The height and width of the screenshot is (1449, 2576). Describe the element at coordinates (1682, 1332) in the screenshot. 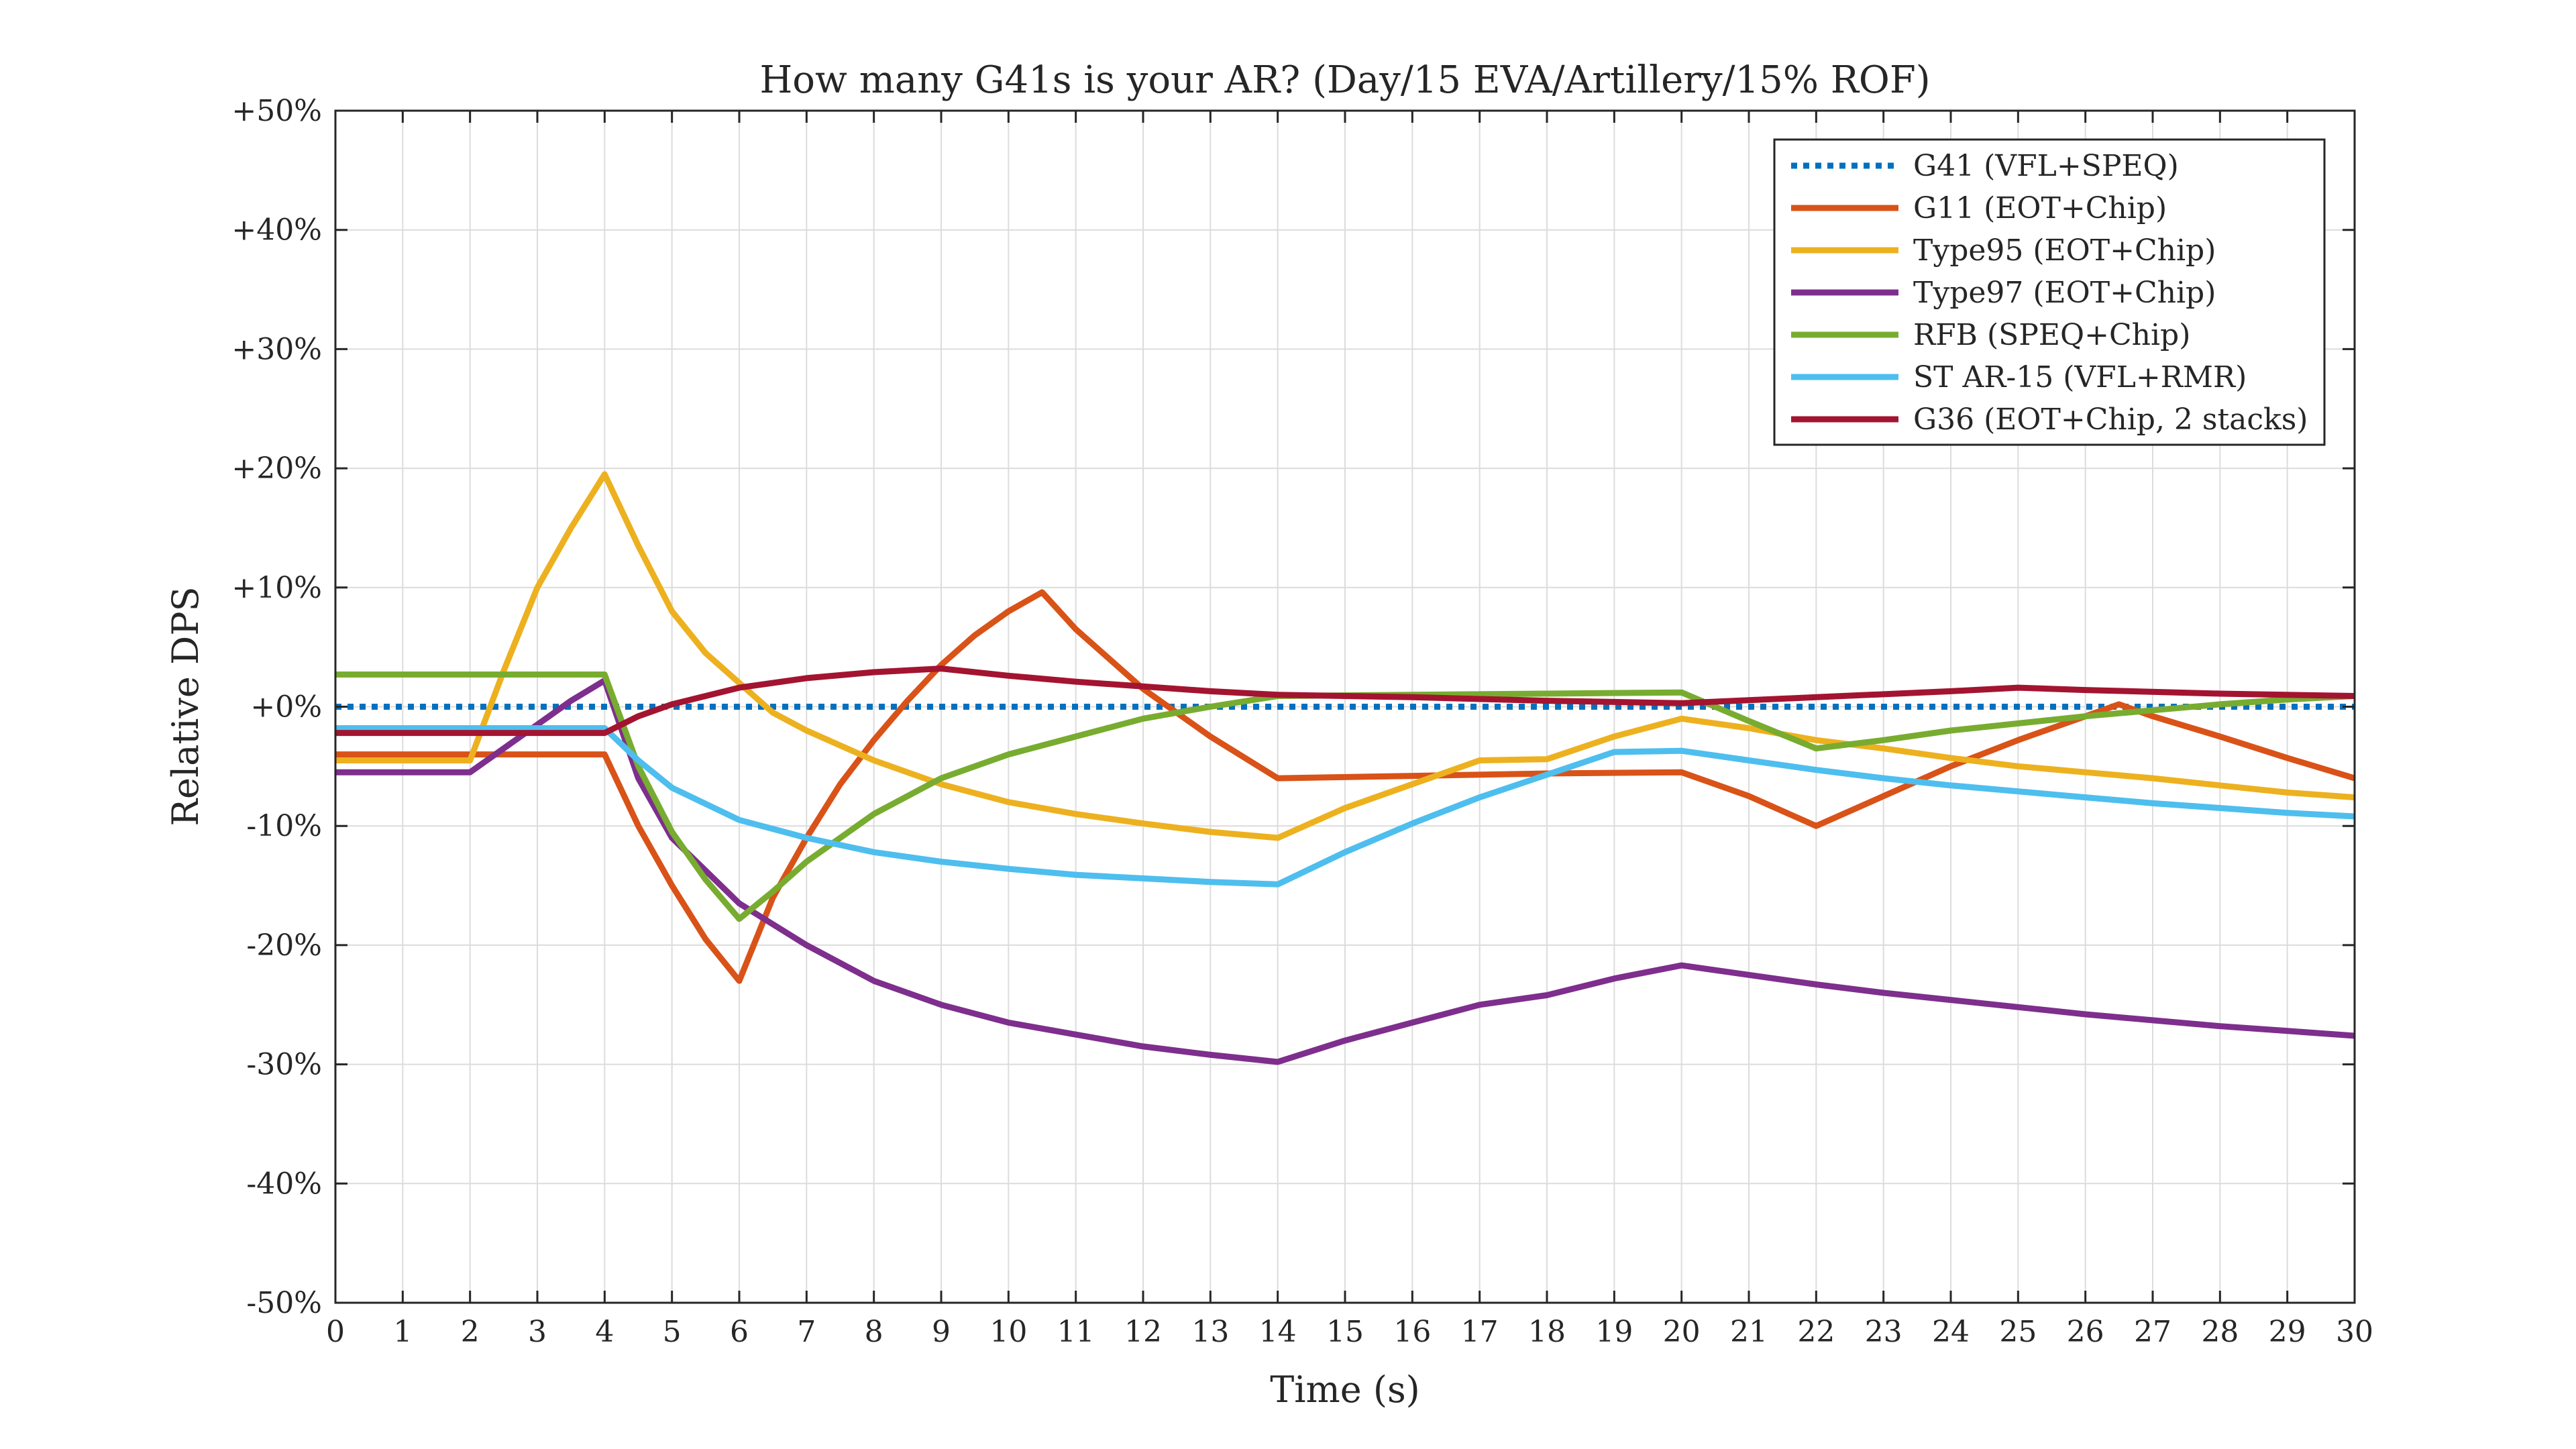

I see `x-tick-label: 20` at that location.